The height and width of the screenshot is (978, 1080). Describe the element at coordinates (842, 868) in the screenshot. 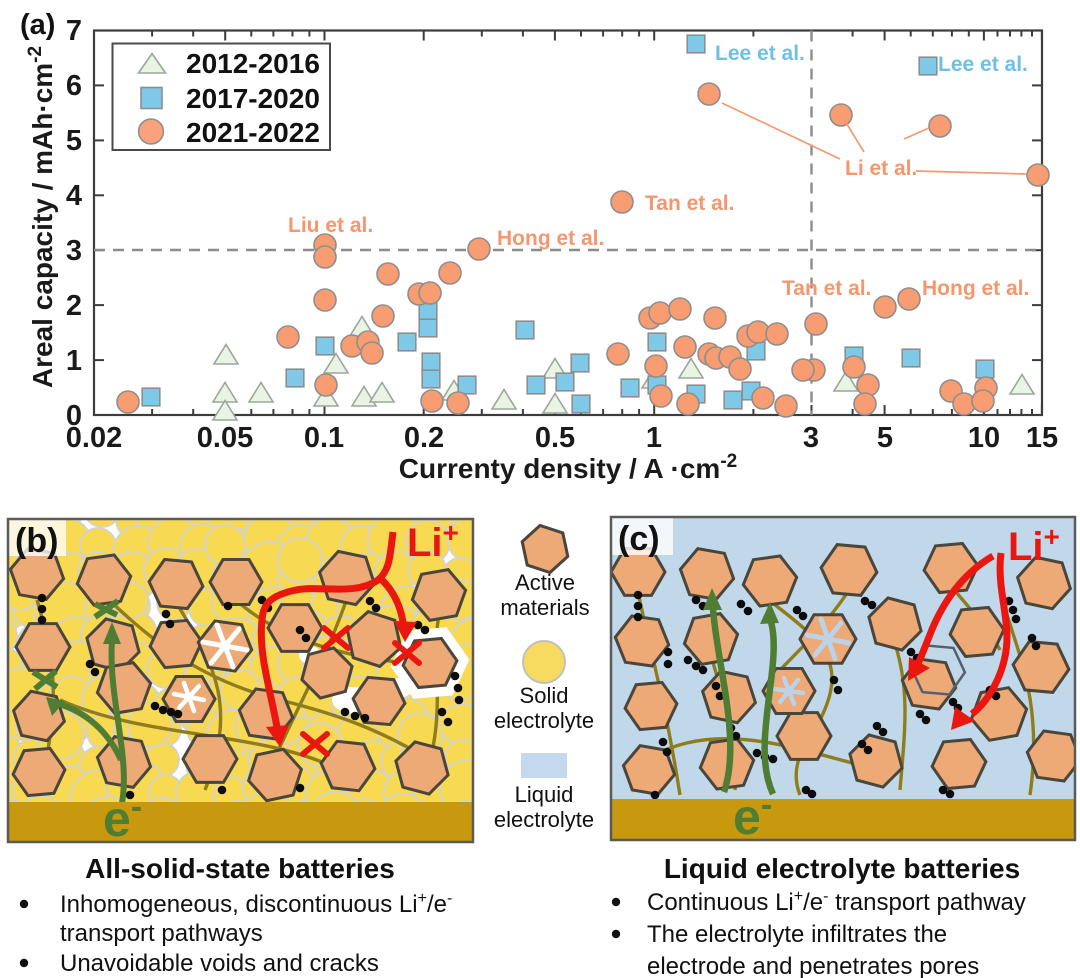

I see `svg-text: Liquid electrolyte batteries` at that location.